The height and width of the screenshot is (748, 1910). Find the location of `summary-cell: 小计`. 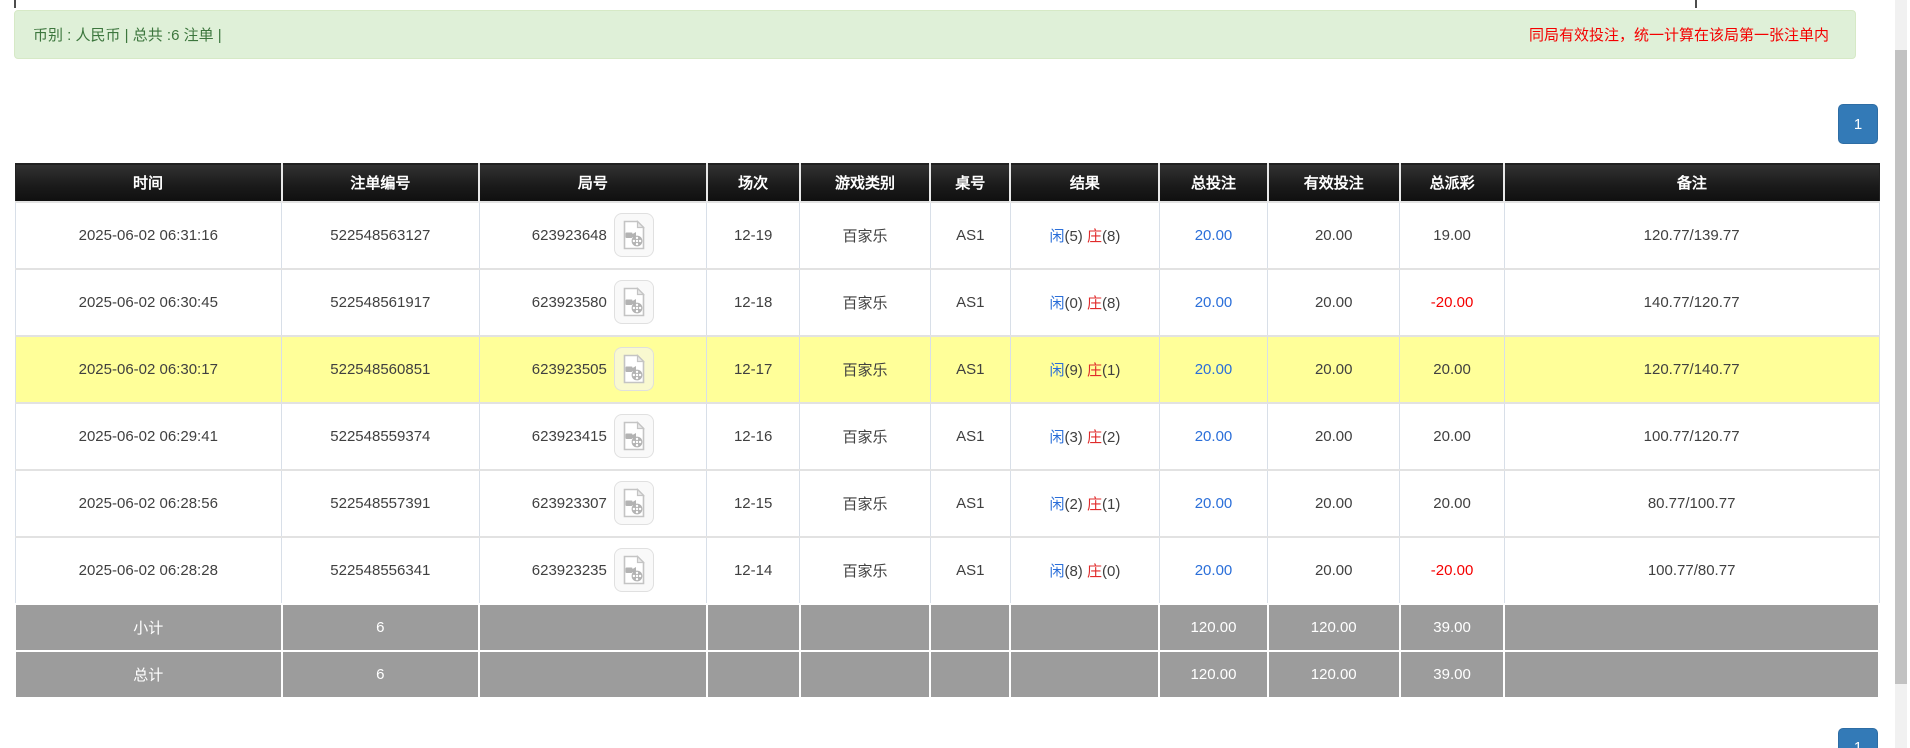

summary-cell: 小计 is located at coordinates (148, 627).